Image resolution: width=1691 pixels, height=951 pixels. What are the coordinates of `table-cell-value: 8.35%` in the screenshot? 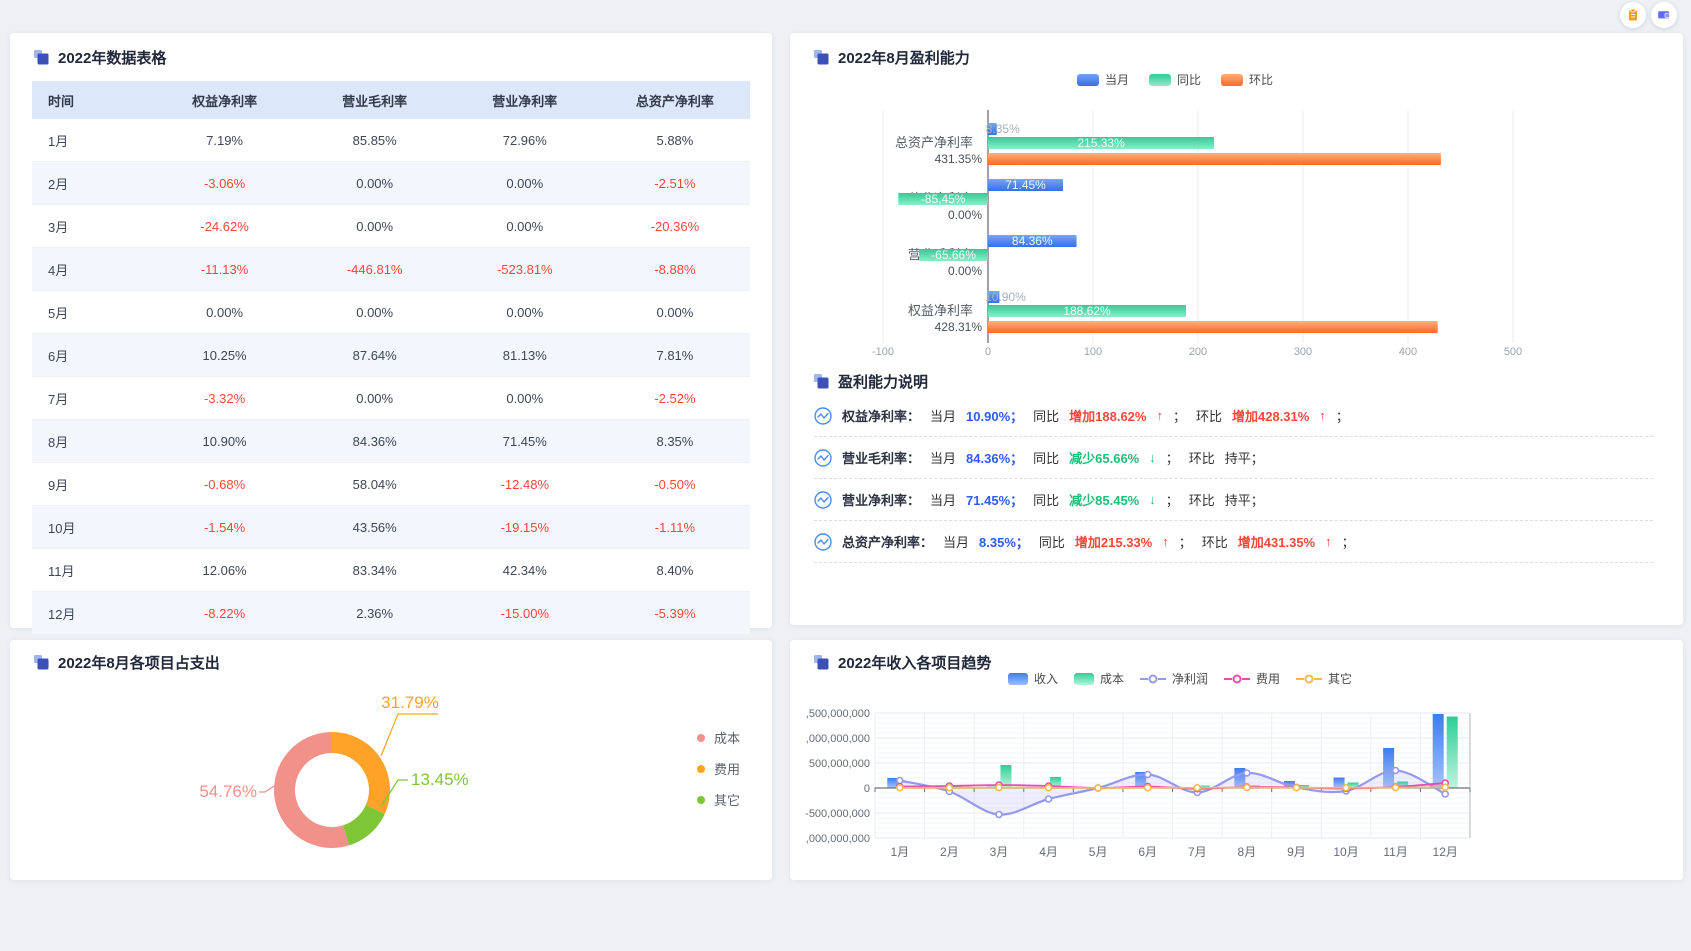 It's located at (674, 441).